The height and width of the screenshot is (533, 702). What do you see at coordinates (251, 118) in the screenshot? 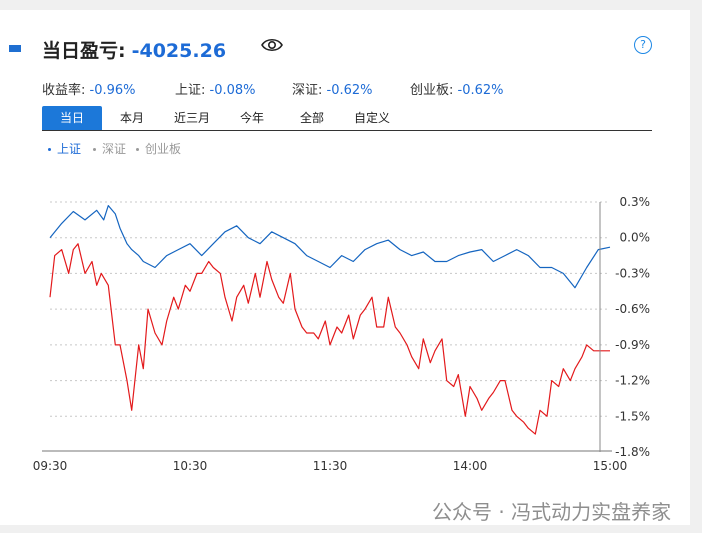
I see `tab-this-year: 今年` at bounding box center [251, 118].